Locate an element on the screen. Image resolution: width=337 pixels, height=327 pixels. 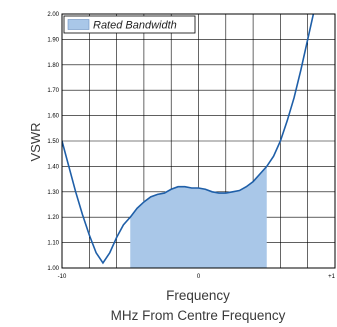
y-tick-label: 1.60 is located at coordinates (53, 117).